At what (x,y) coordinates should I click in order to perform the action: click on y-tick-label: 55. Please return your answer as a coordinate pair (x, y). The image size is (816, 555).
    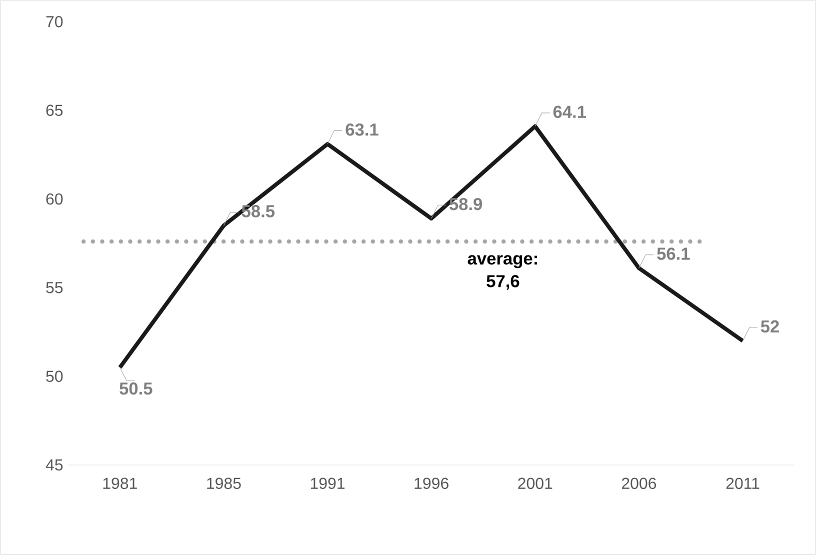
    Looking at the image, I should click on (54, 288).